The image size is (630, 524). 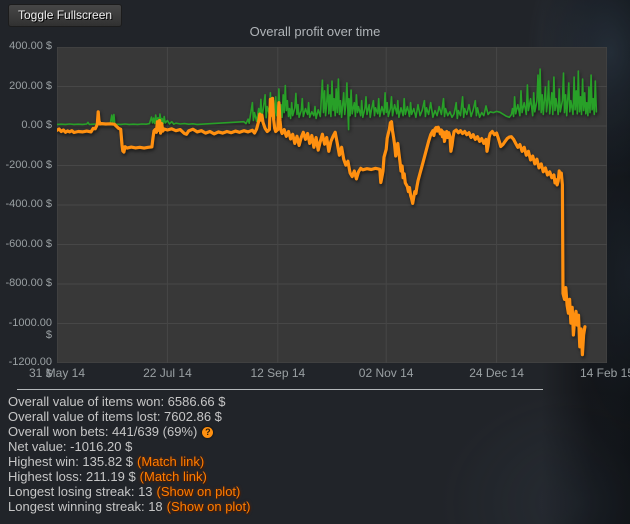 I want to click on stat-losing-streak-text: Longest losing streak: 13, so click(x=80, y=491).